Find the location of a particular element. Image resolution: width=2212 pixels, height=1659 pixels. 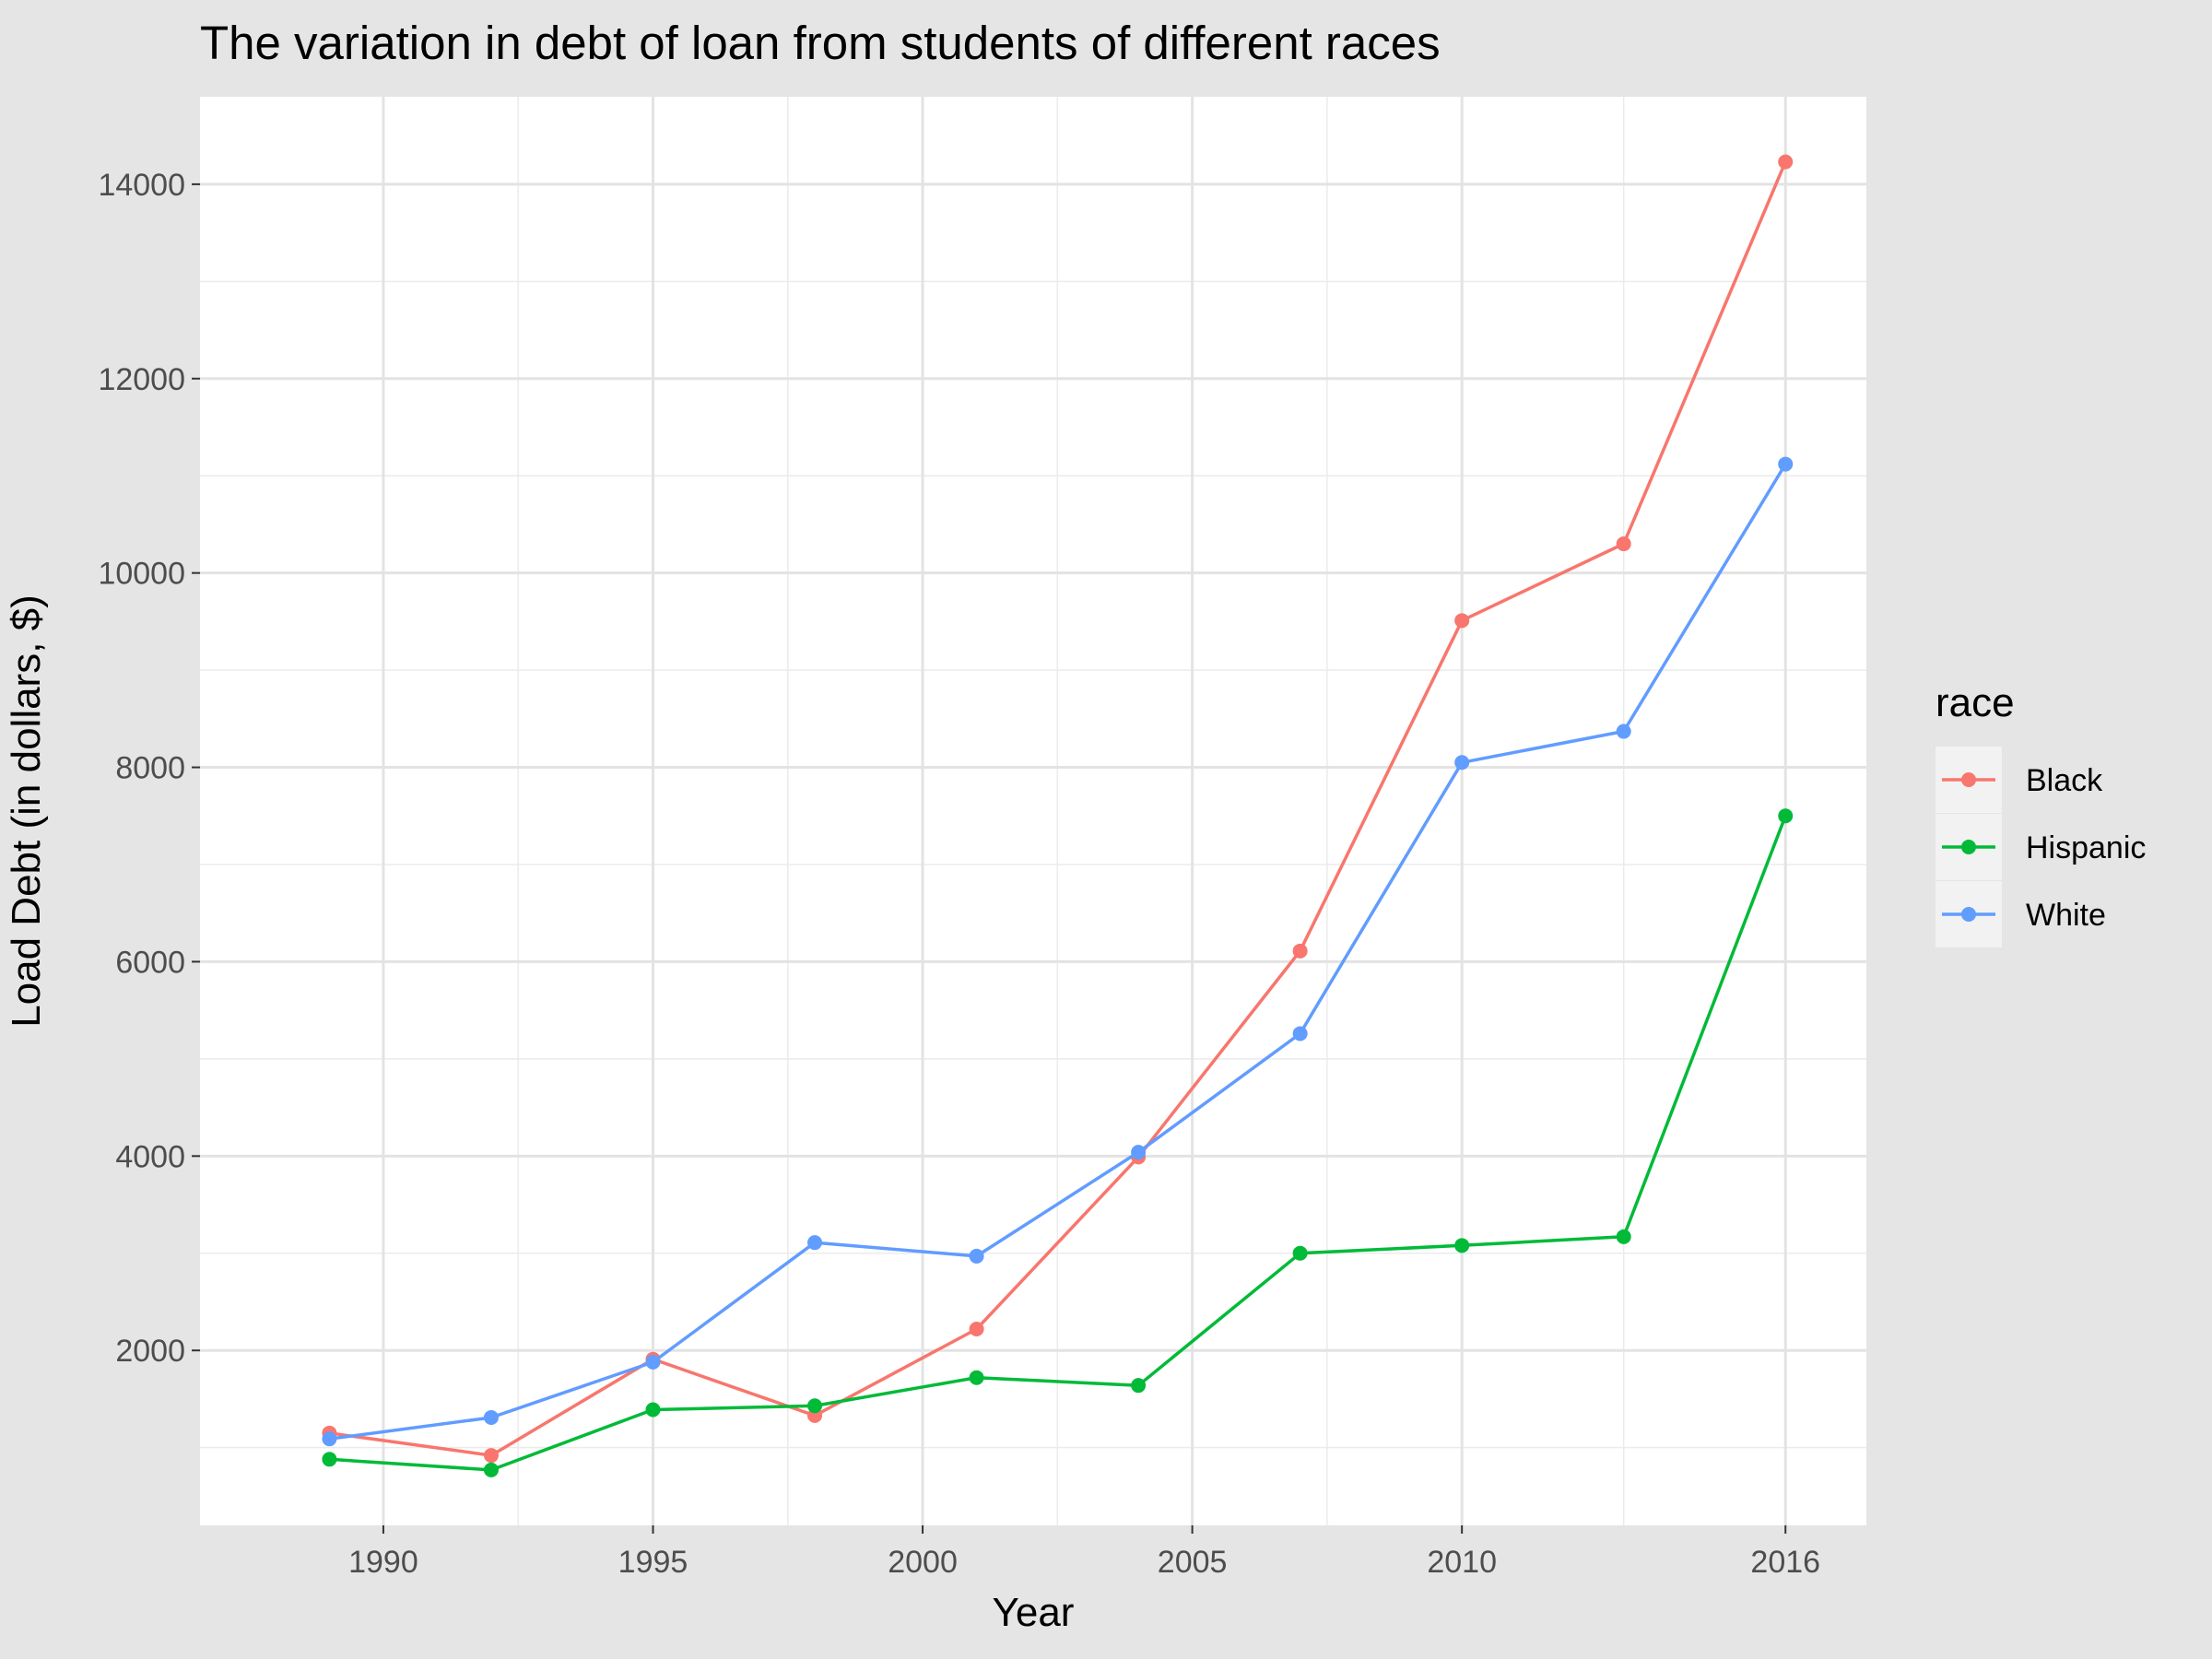

legend: race Black Hispanic White is located at coordinates (2041, 813).